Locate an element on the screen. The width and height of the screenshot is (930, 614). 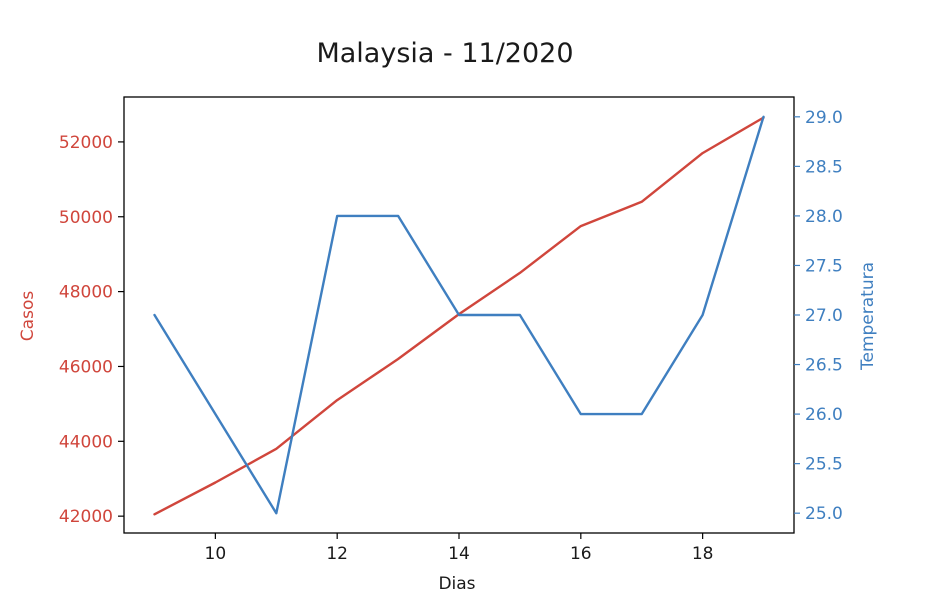
left-y-tick-label: 42000 is located at coordinates (86, 517).